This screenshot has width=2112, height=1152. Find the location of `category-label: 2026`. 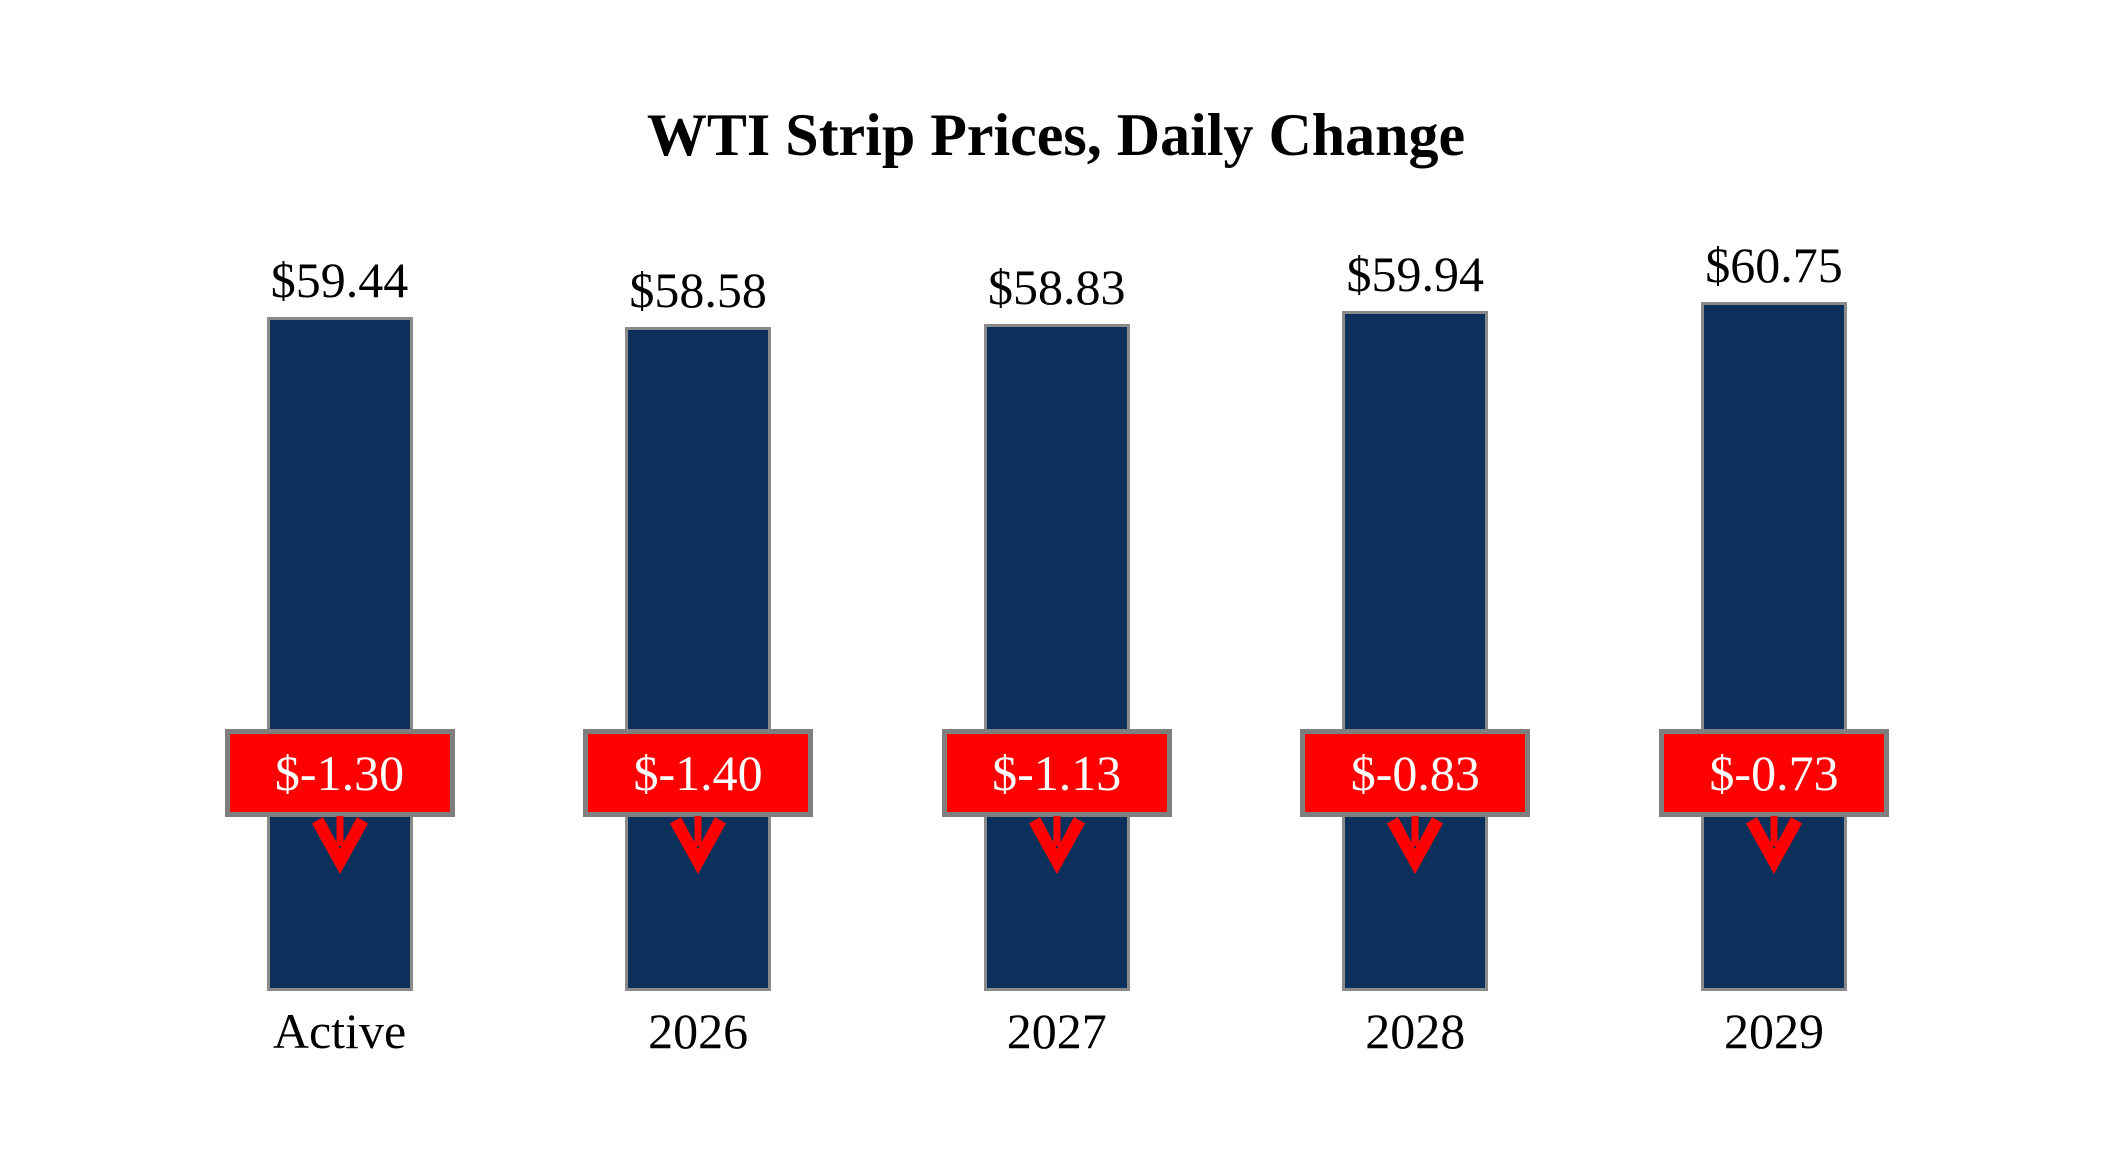

category-label: 2026 is located at coordinates (698, 1031).